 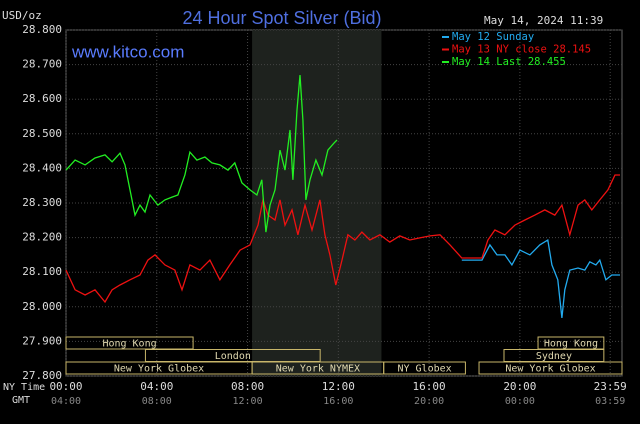 I want to click on x2-tick-label: 20:00, so click(x=429, y=401).